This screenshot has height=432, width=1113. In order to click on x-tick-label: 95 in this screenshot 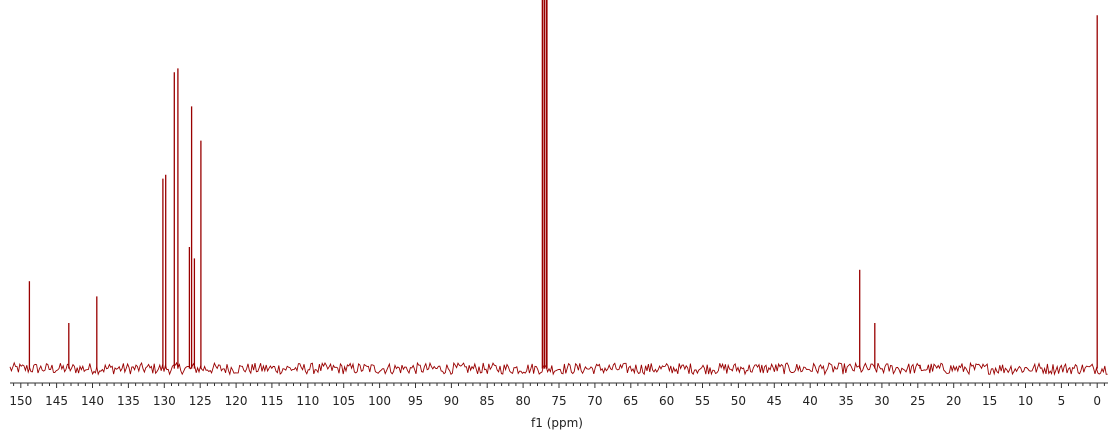, I will do `click(415, 401)`.